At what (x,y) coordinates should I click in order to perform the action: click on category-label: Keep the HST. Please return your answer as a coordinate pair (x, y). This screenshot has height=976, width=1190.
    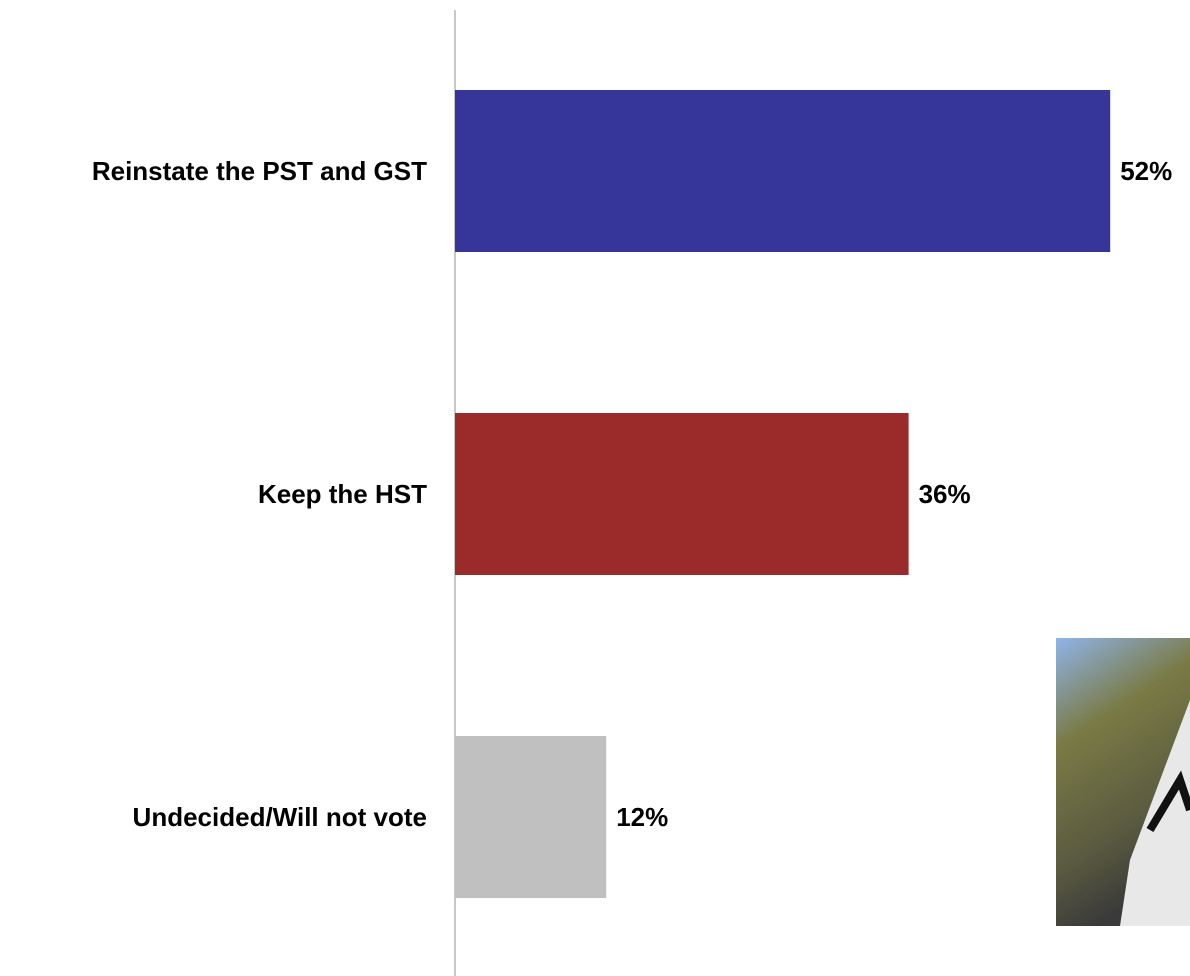
    Looking at the image, I should click on (342, 494).